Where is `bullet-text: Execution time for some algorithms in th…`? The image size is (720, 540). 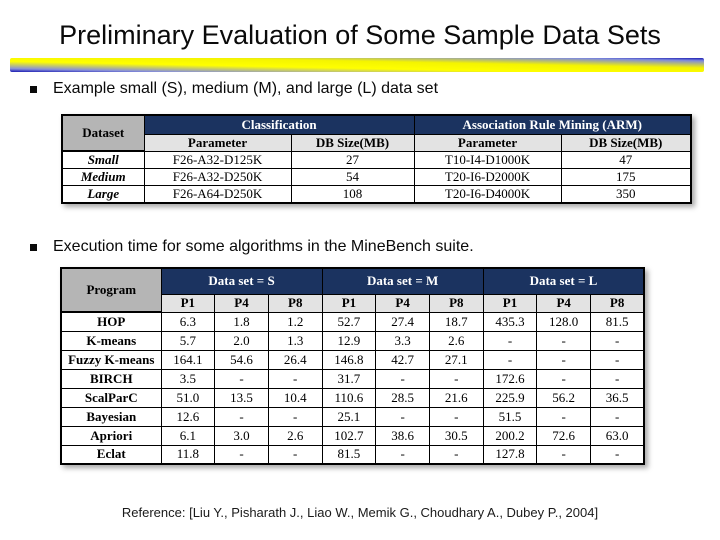
bullet-text: Execution time for some algorithms in th… is located at coordinates (263, 246).